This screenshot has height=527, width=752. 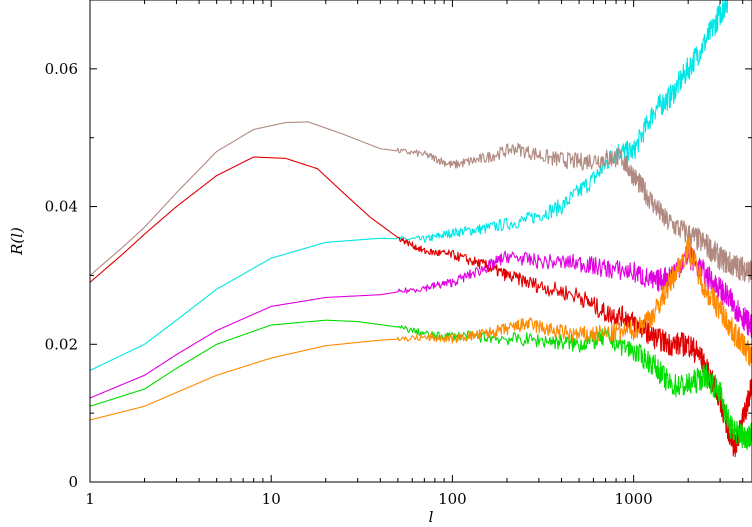 What do you see at coordinates (431, 517) in the screenshot?
I see `x-axis-label: l` at bounding box center [431, 517].